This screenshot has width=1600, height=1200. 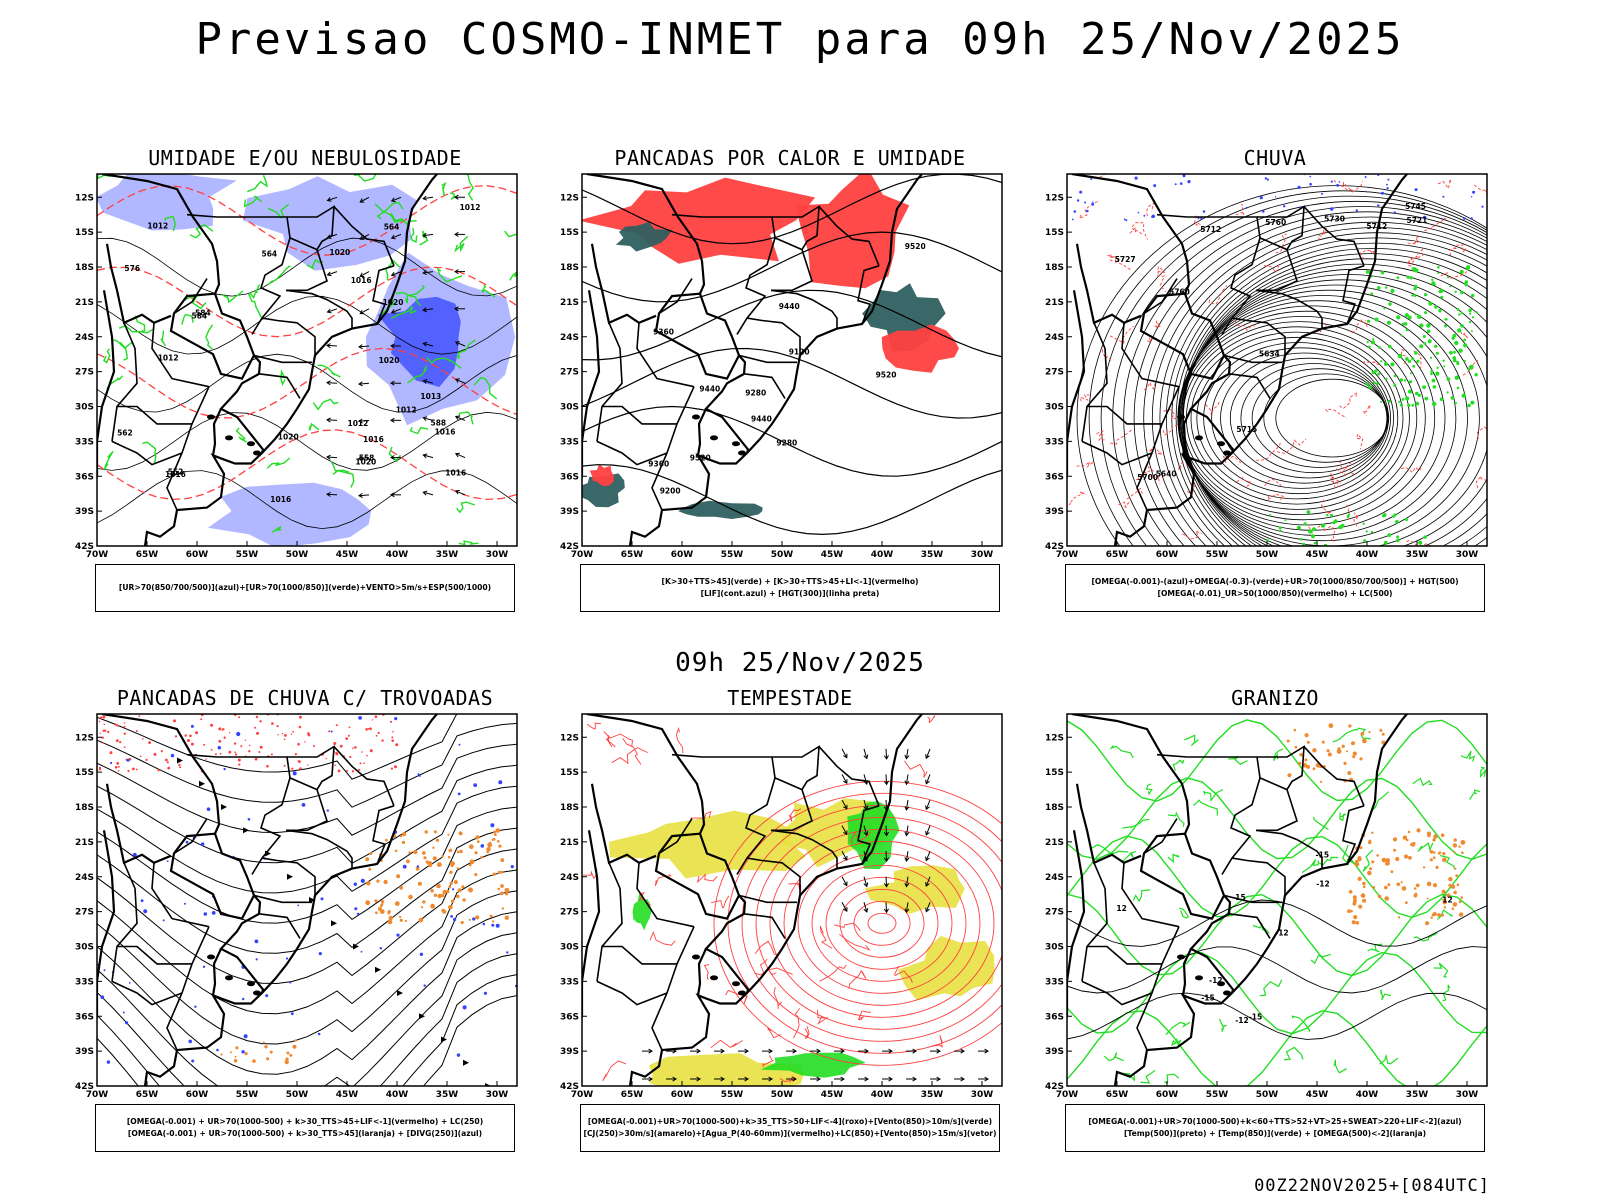 What do you see at coordinates (1054, 338) in the screenshot?
I see `lat-tick-label: 24S` at bounding box center [1054, 338].